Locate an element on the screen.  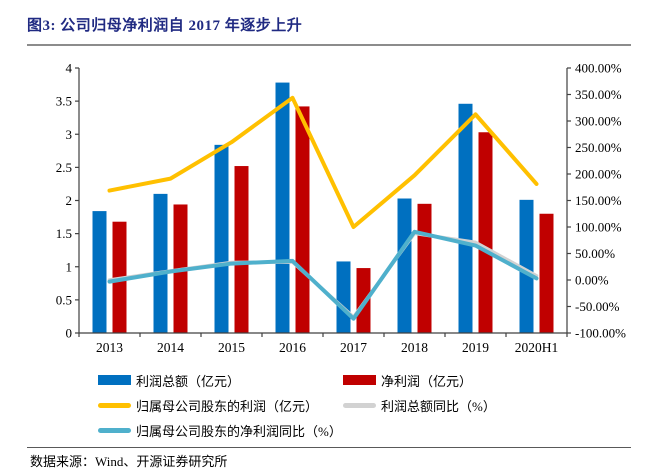
svg-text: 150.00% is located at coordinates (598, 200).